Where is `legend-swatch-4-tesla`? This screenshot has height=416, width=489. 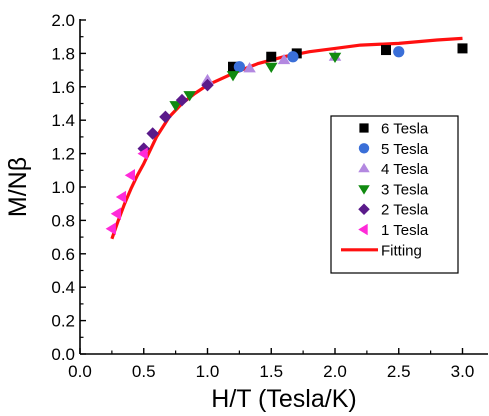 legend-swatch-4-tesla is located at coordinates (364, 167).